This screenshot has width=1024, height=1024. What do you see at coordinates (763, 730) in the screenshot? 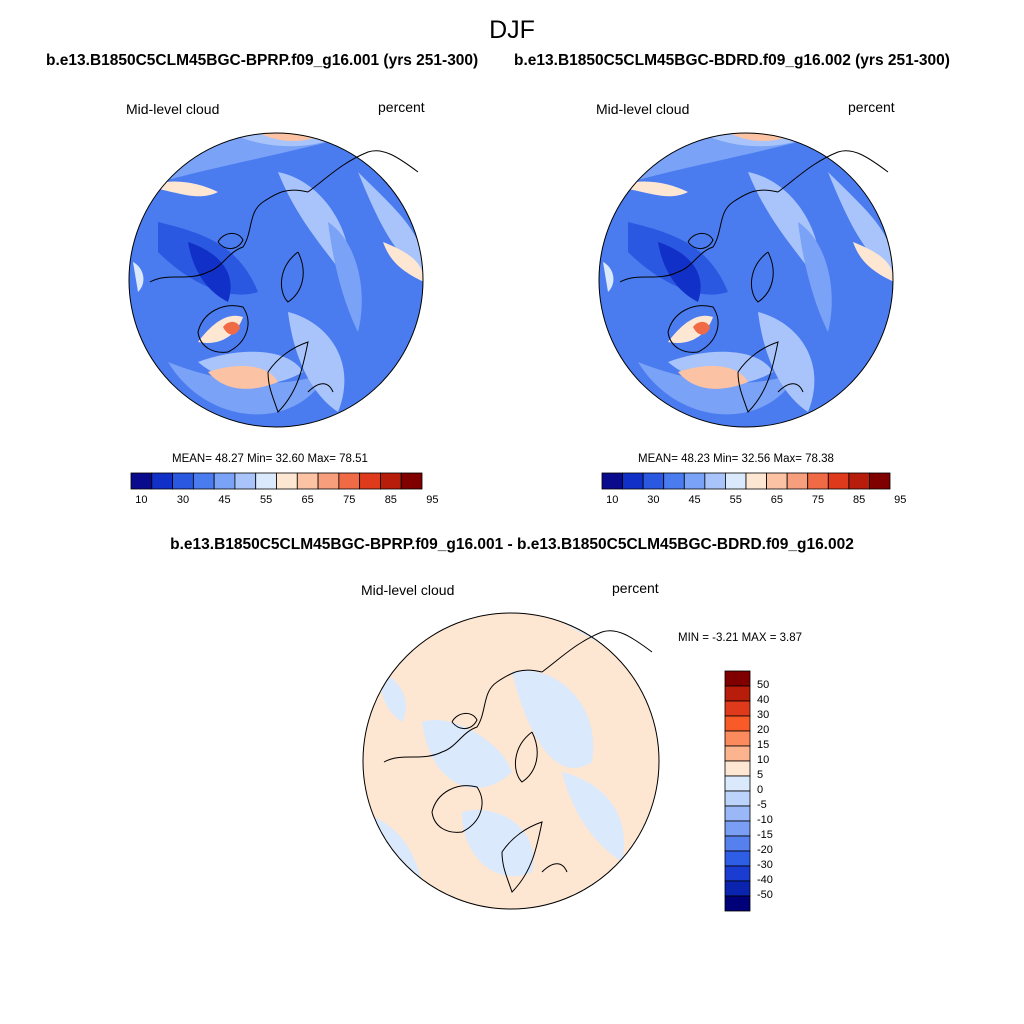
I see `colorbar-level-label: 20` at bounding box center [763, 730].